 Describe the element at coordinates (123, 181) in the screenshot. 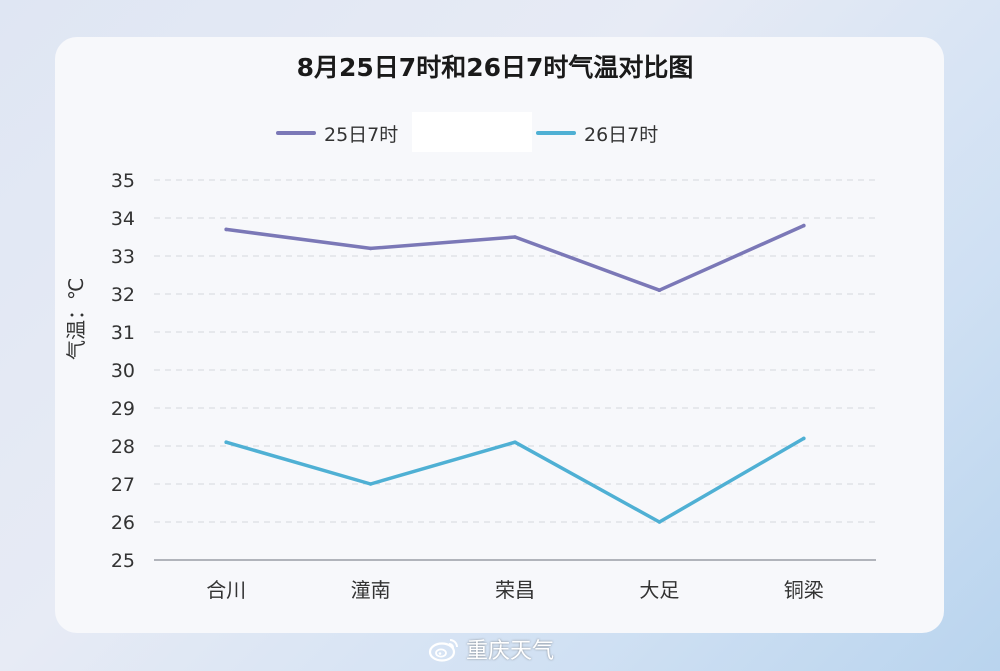

I see `y-tick-label: 35` at that location.